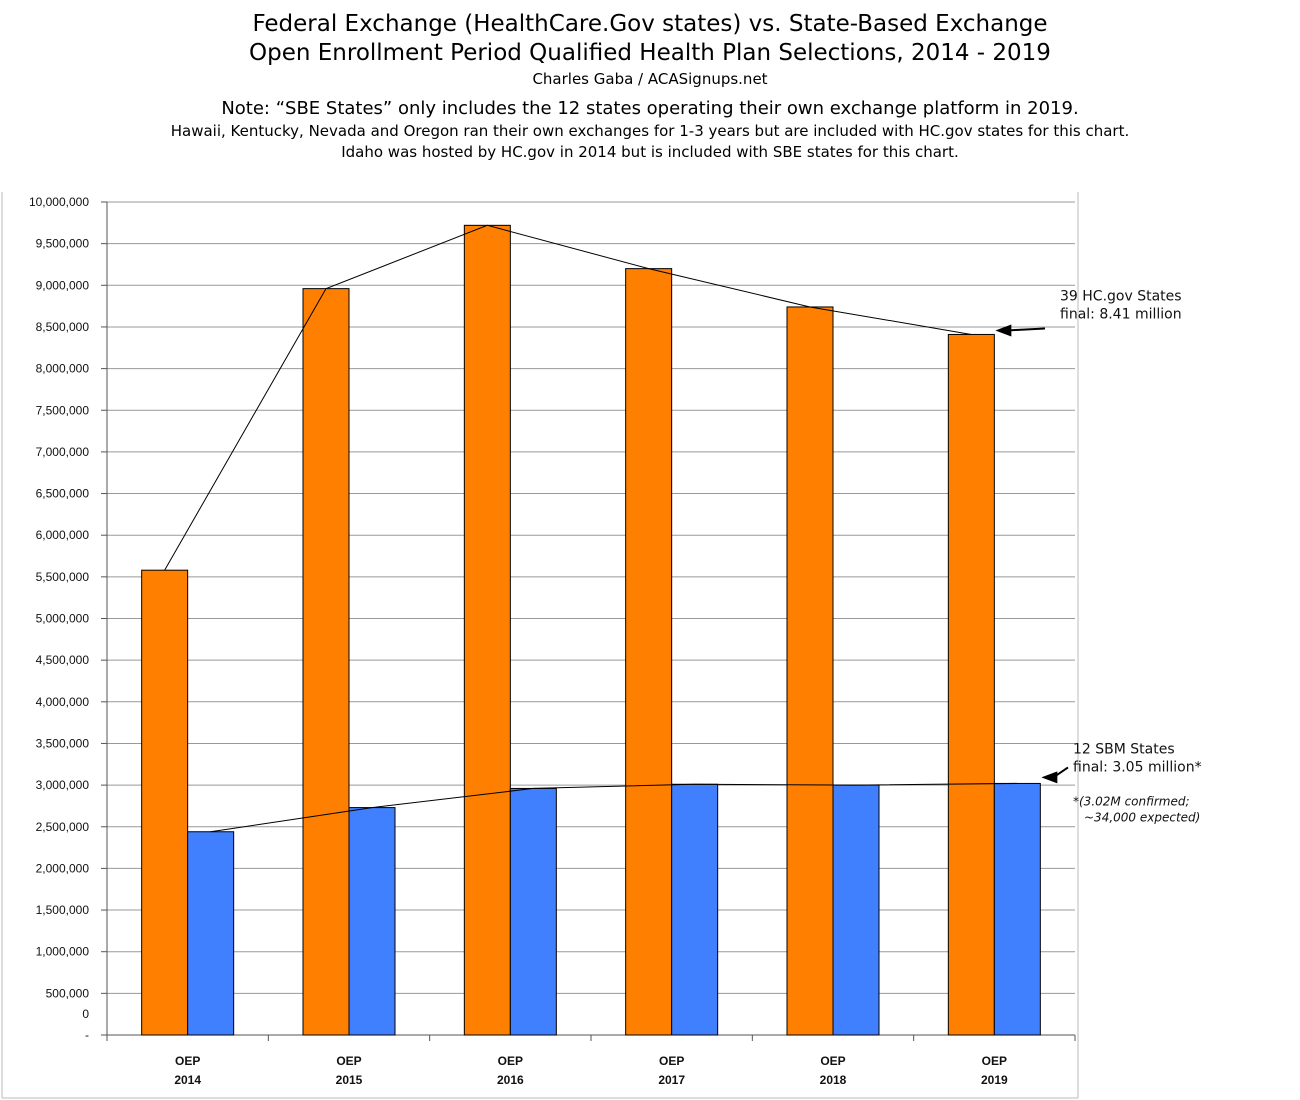 Image resolution: width=1300 pixels, height=1100 pixels. Describe the element at coordinates (63, 285) in the screenshot. I see `y-tick-label: 9,000,000` at that location.